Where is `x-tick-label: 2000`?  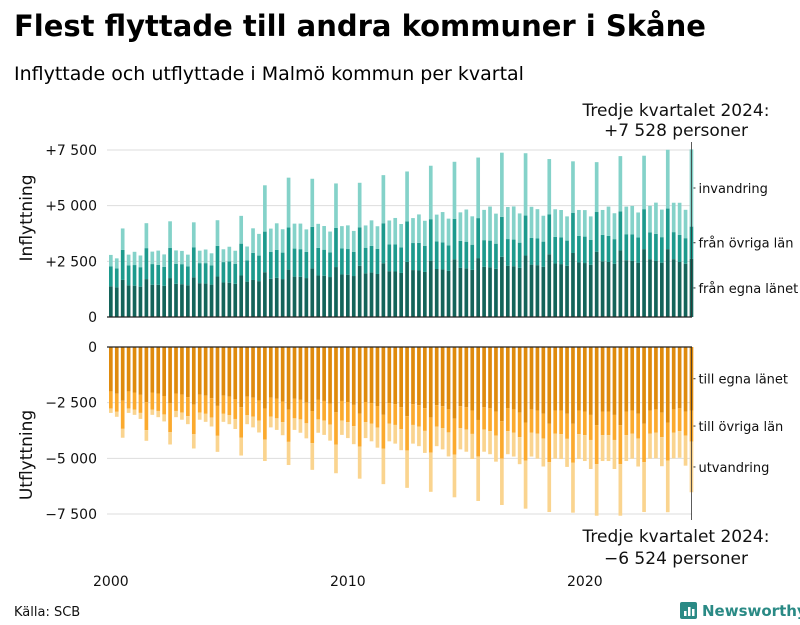 x-tick-label: 2000 is located at coordinates (111, 582).